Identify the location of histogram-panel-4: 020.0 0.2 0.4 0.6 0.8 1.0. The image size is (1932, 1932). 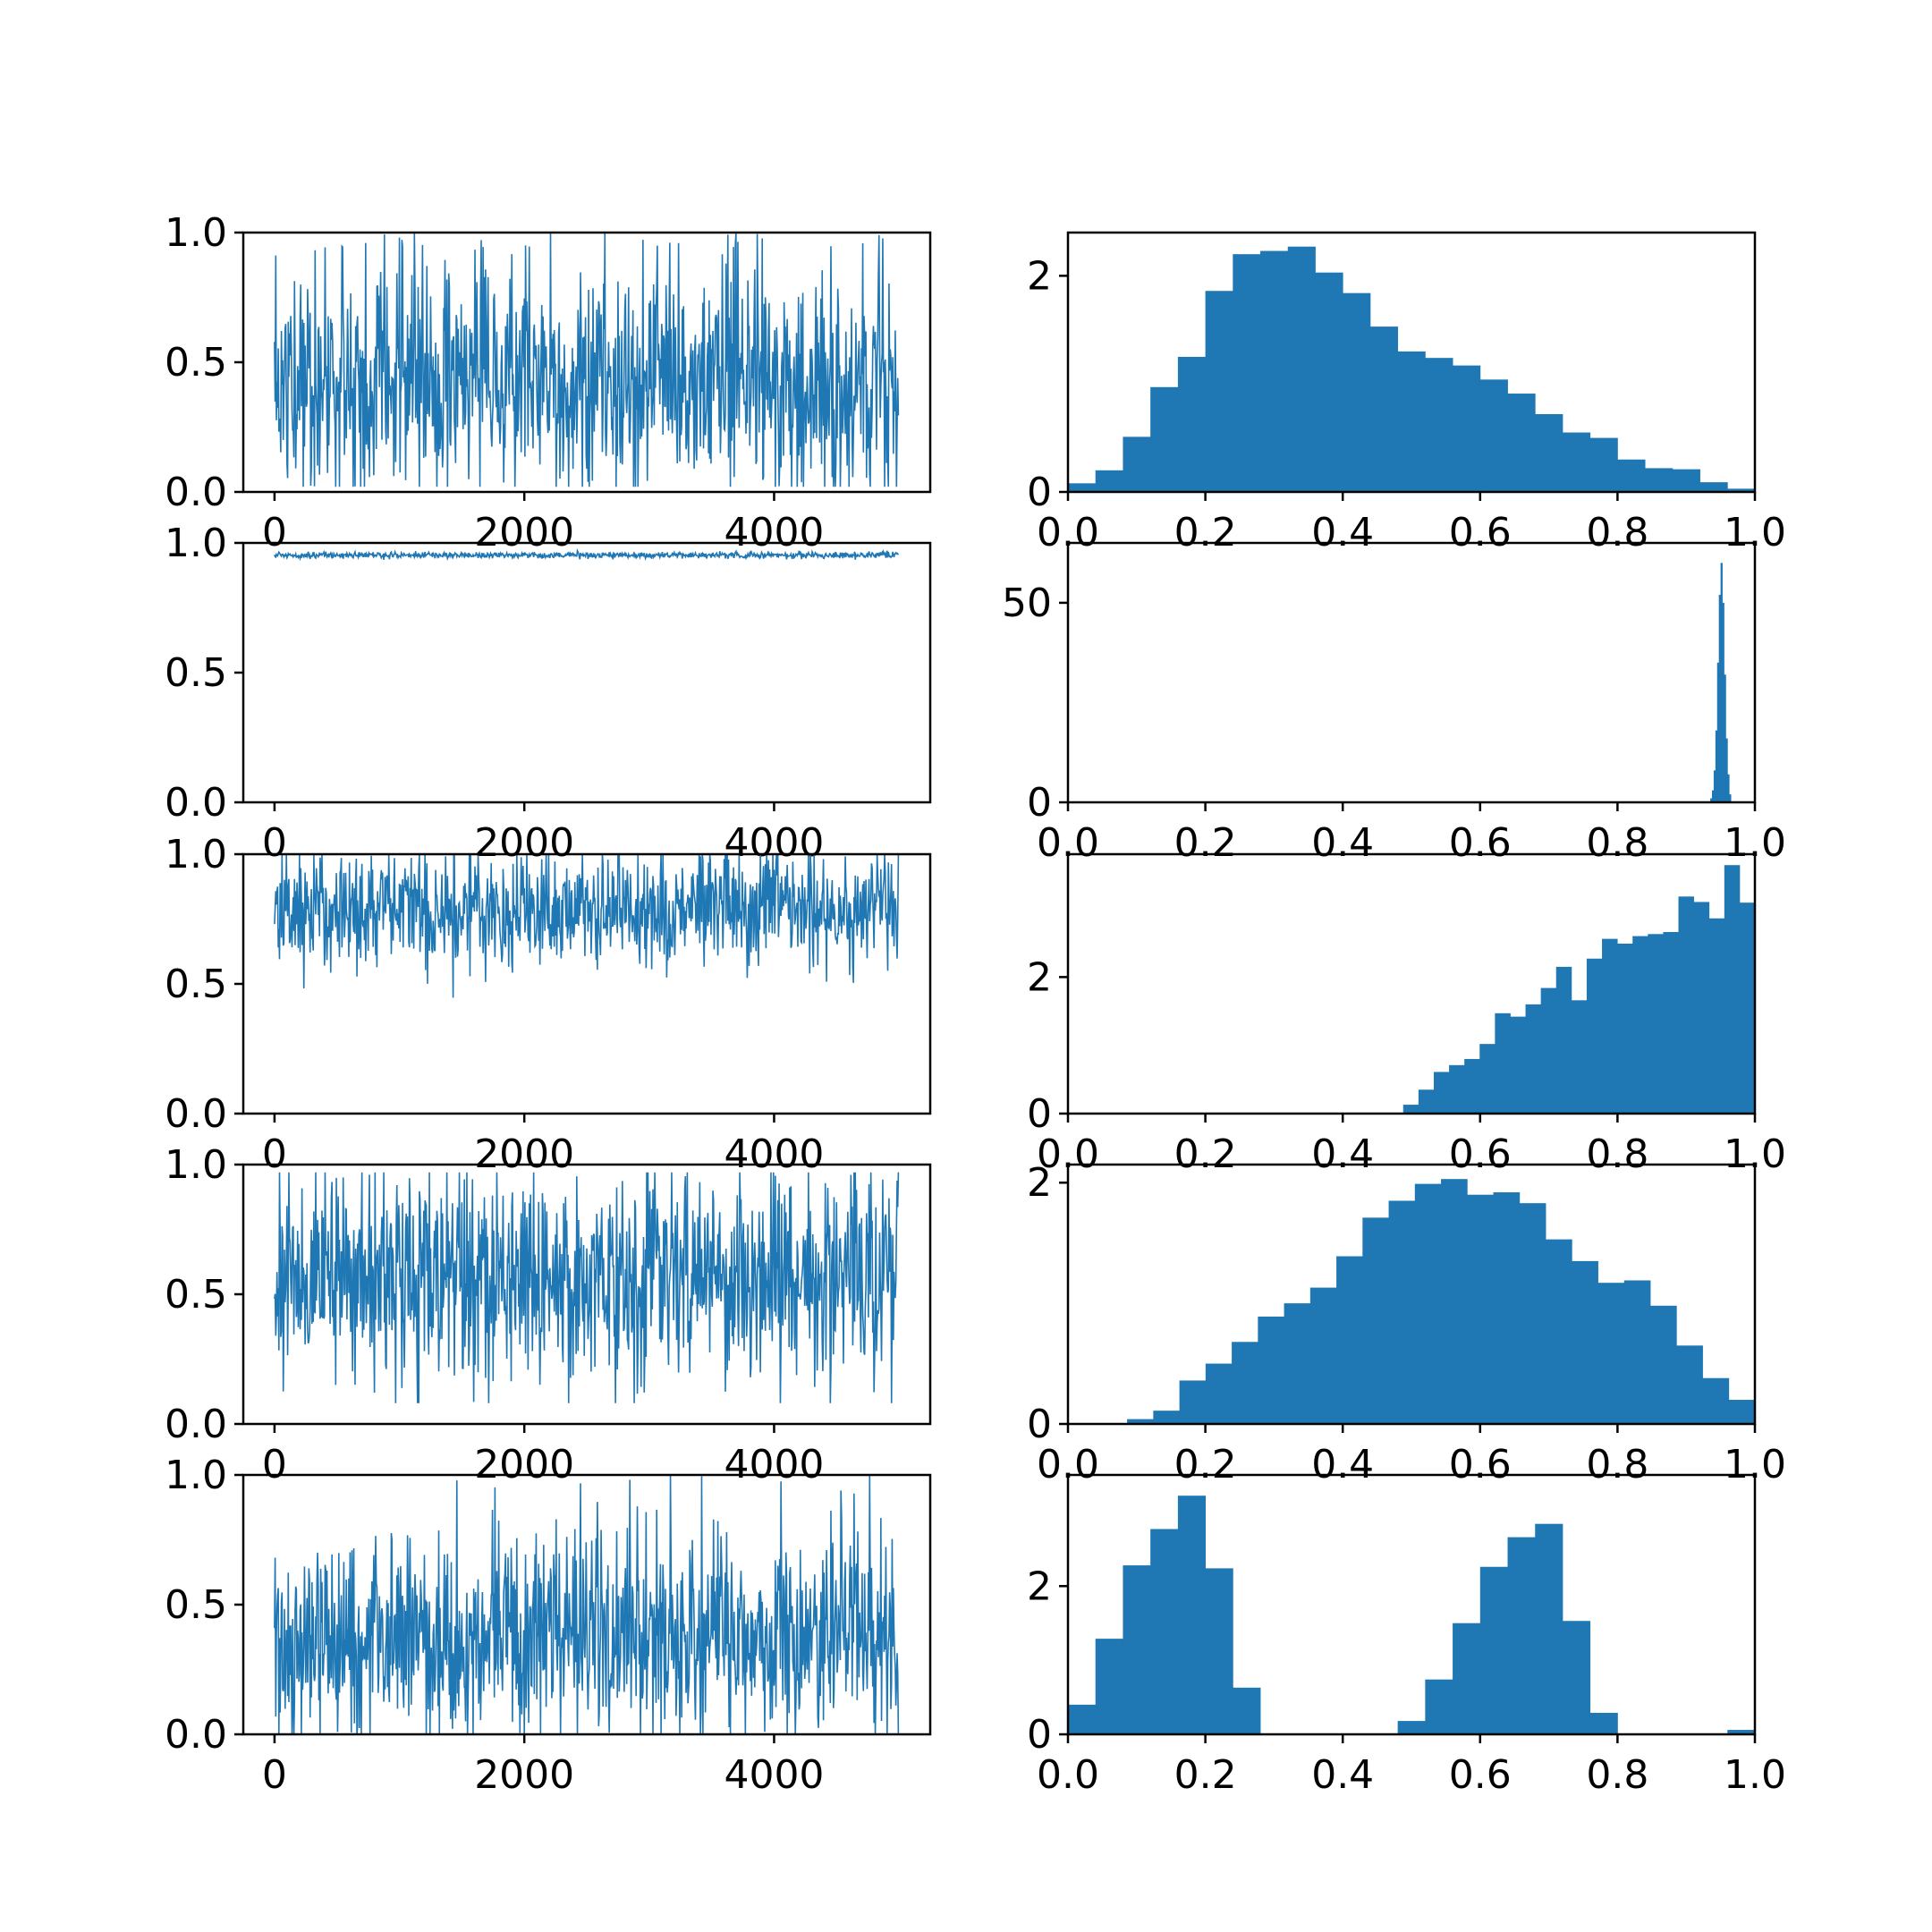
(1406, 1323).